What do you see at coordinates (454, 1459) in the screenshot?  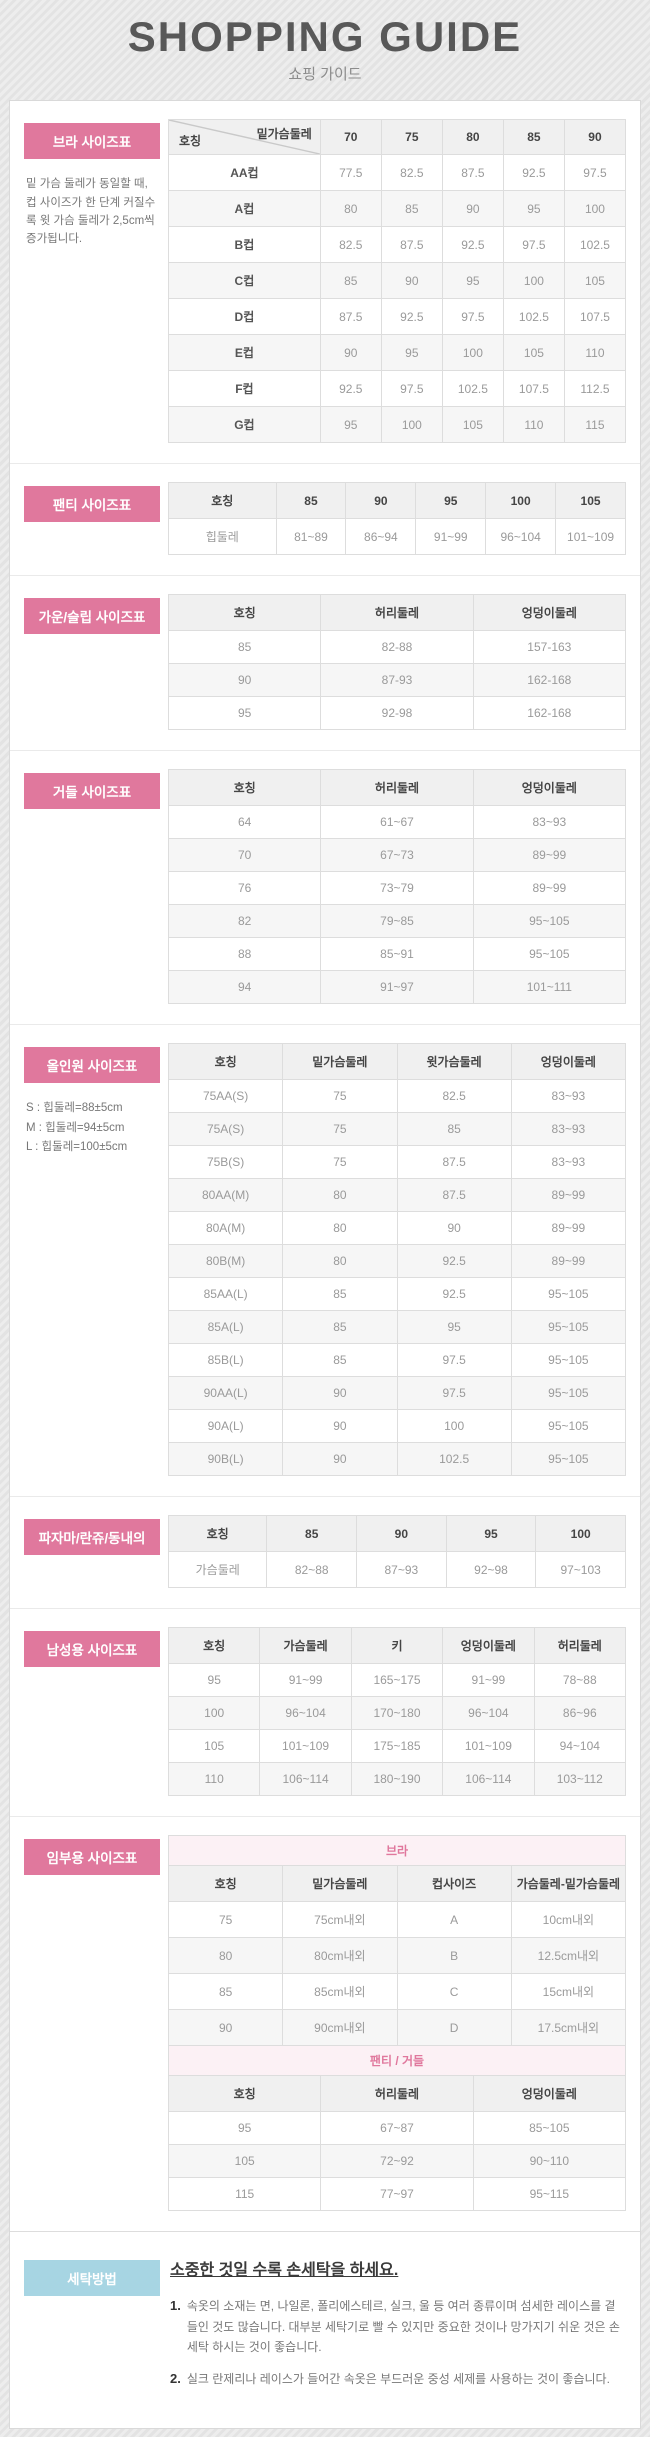 I see `allinone-table-cell: 102.5` at bounding box center [454, 1459].